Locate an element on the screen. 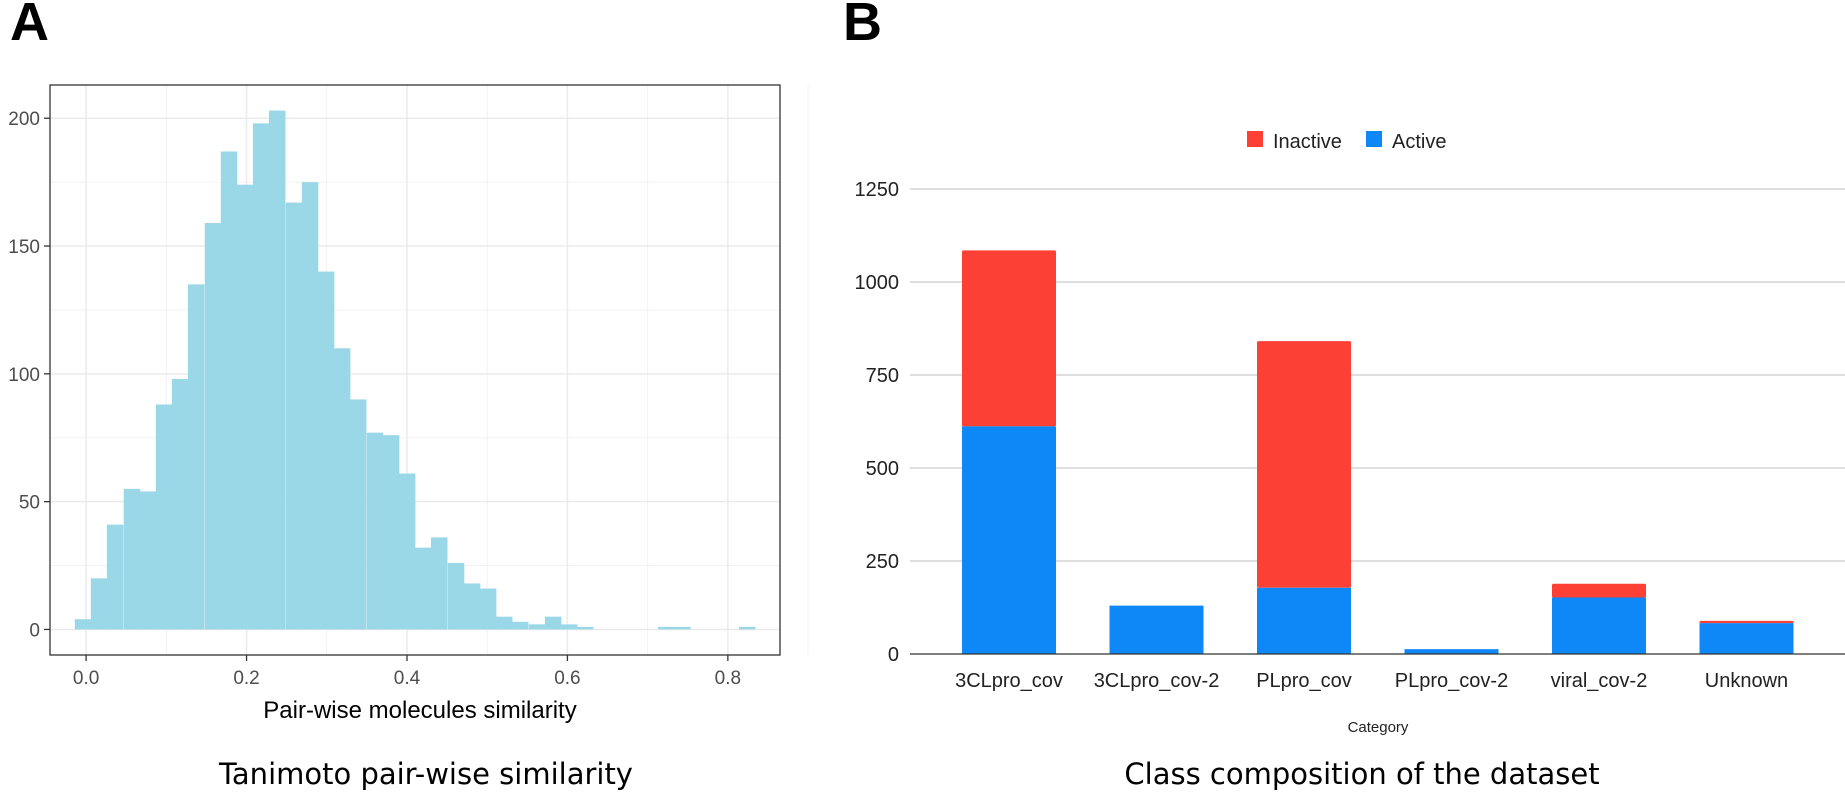 This screenshot has height=793, width=1845. stacked-bar-x-tick-label: viral_cov-2 is located at coordinates (1599, 681).